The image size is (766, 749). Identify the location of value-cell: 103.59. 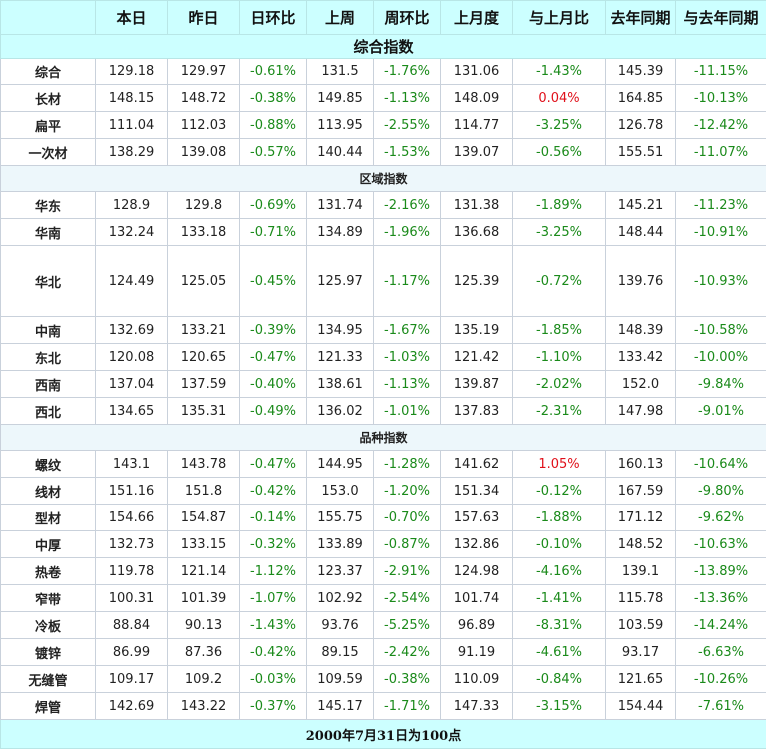
(641, 625).